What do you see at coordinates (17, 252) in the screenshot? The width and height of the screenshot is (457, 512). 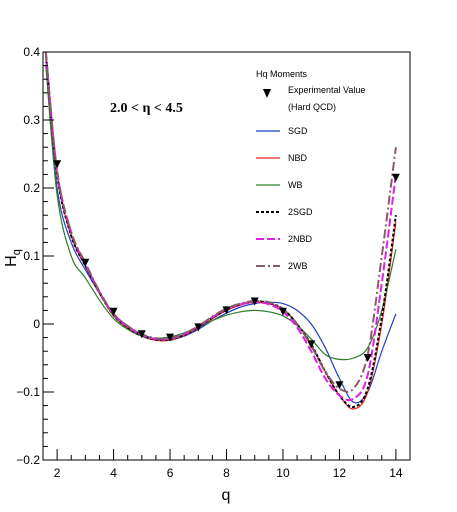 I see `y-axis-label-sub: q` at bounding box center [17, 252].